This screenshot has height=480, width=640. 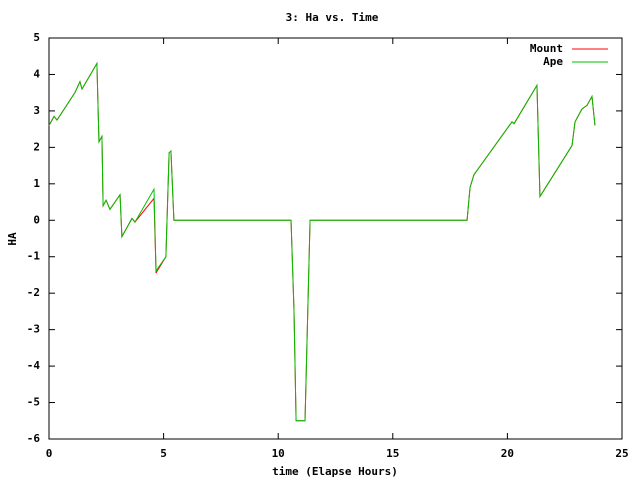 I want to click on legend-label: Mount, so click(x=546, y=48).